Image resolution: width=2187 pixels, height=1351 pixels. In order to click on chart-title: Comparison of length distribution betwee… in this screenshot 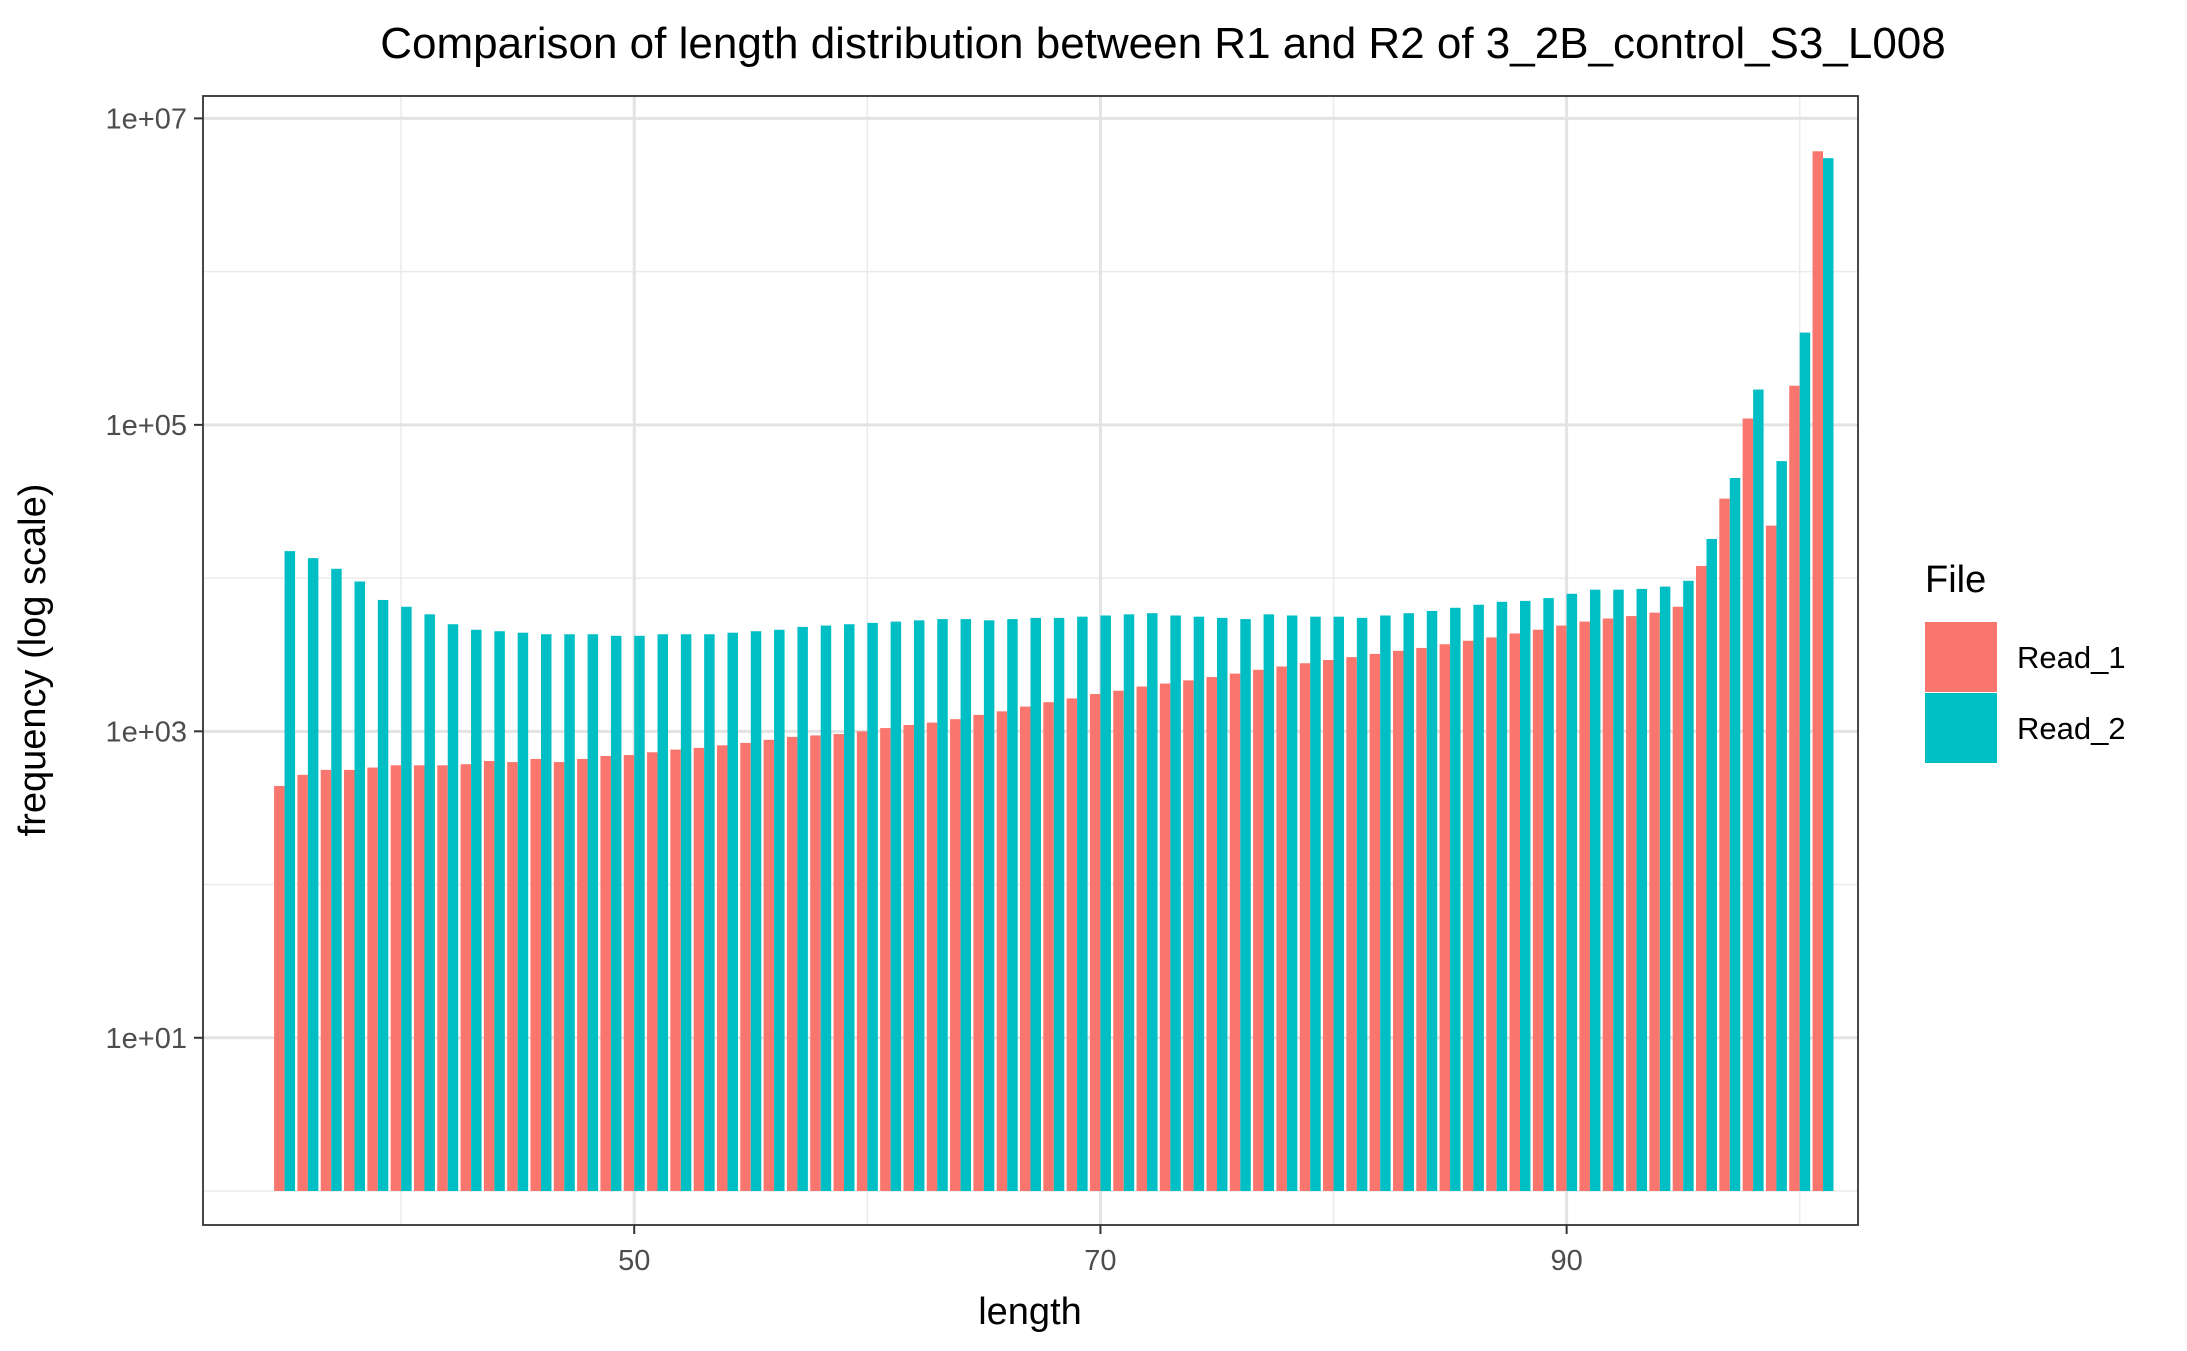, I will do `click(1162, 43)`.